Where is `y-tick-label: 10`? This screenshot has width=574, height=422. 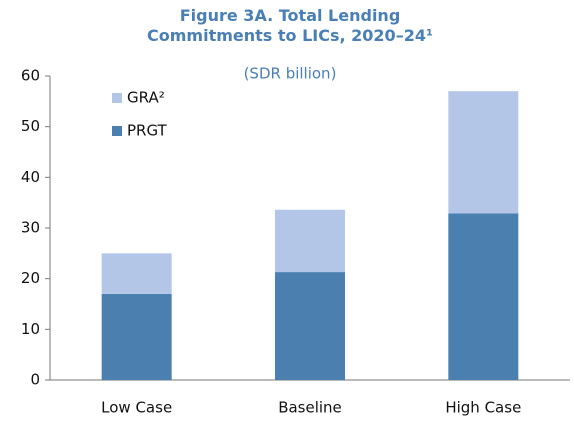
y-tick-label: 10 is located at coordinates (30, 329).